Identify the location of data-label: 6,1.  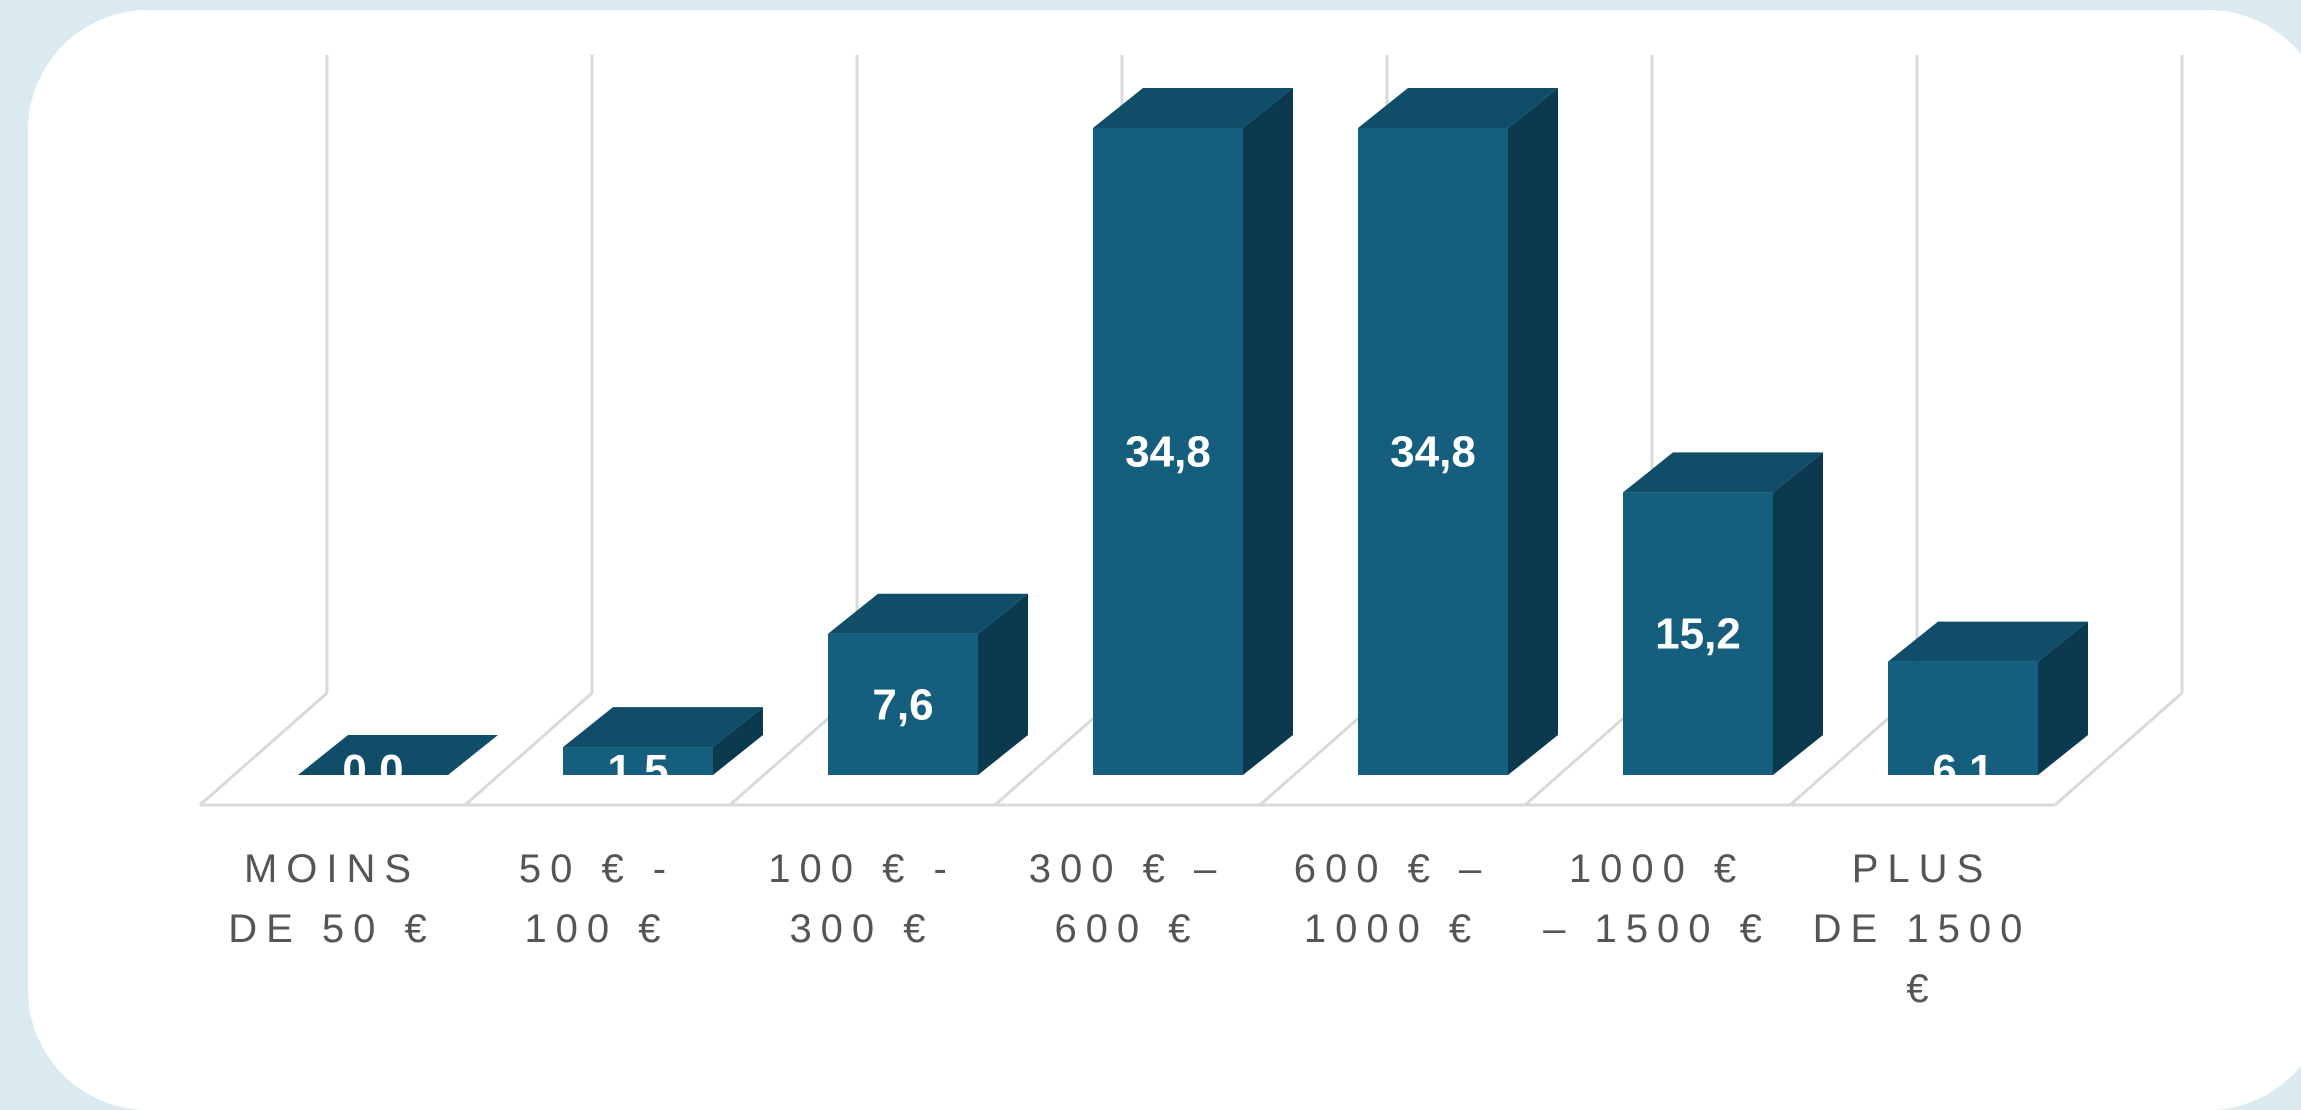
(1962, 770).